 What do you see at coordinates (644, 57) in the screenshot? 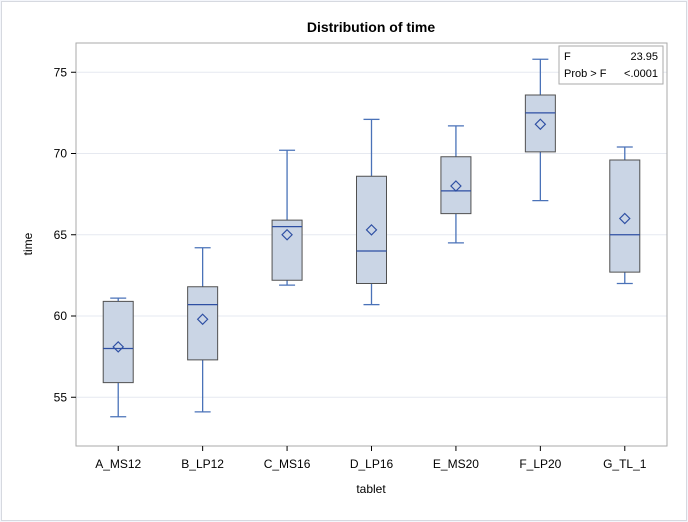
I see `stats-value-f: 23.95` at bounding box center [644, 57].